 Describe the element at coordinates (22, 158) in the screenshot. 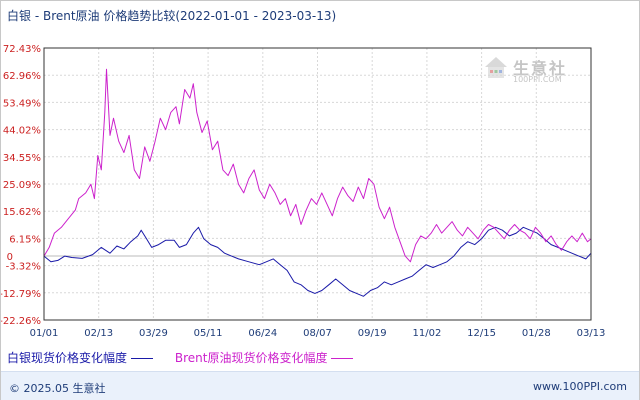

I see `y-tick-label: 34.55%` at that location.